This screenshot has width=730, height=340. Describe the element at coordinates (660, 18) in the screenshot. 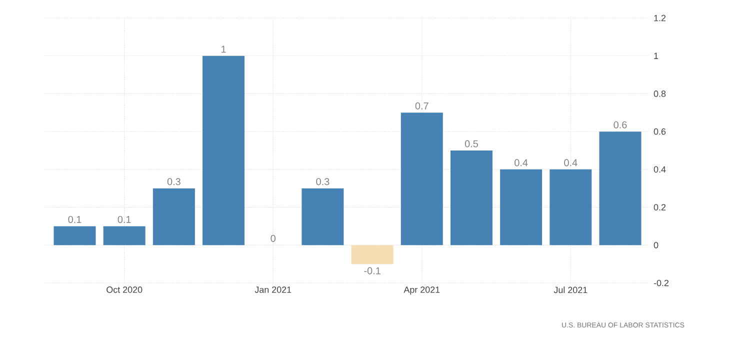

I see `y-tick-label: 1.2` at that location.